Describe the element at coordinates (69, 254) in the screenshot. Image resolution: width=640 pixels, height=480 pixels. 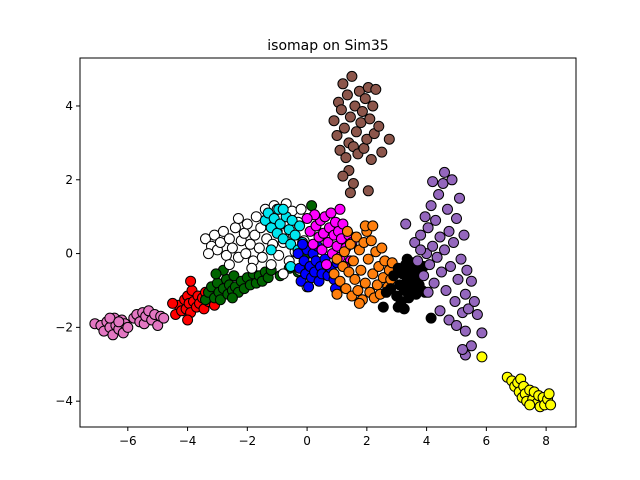
I see `y-tick-label: 0` at that location.